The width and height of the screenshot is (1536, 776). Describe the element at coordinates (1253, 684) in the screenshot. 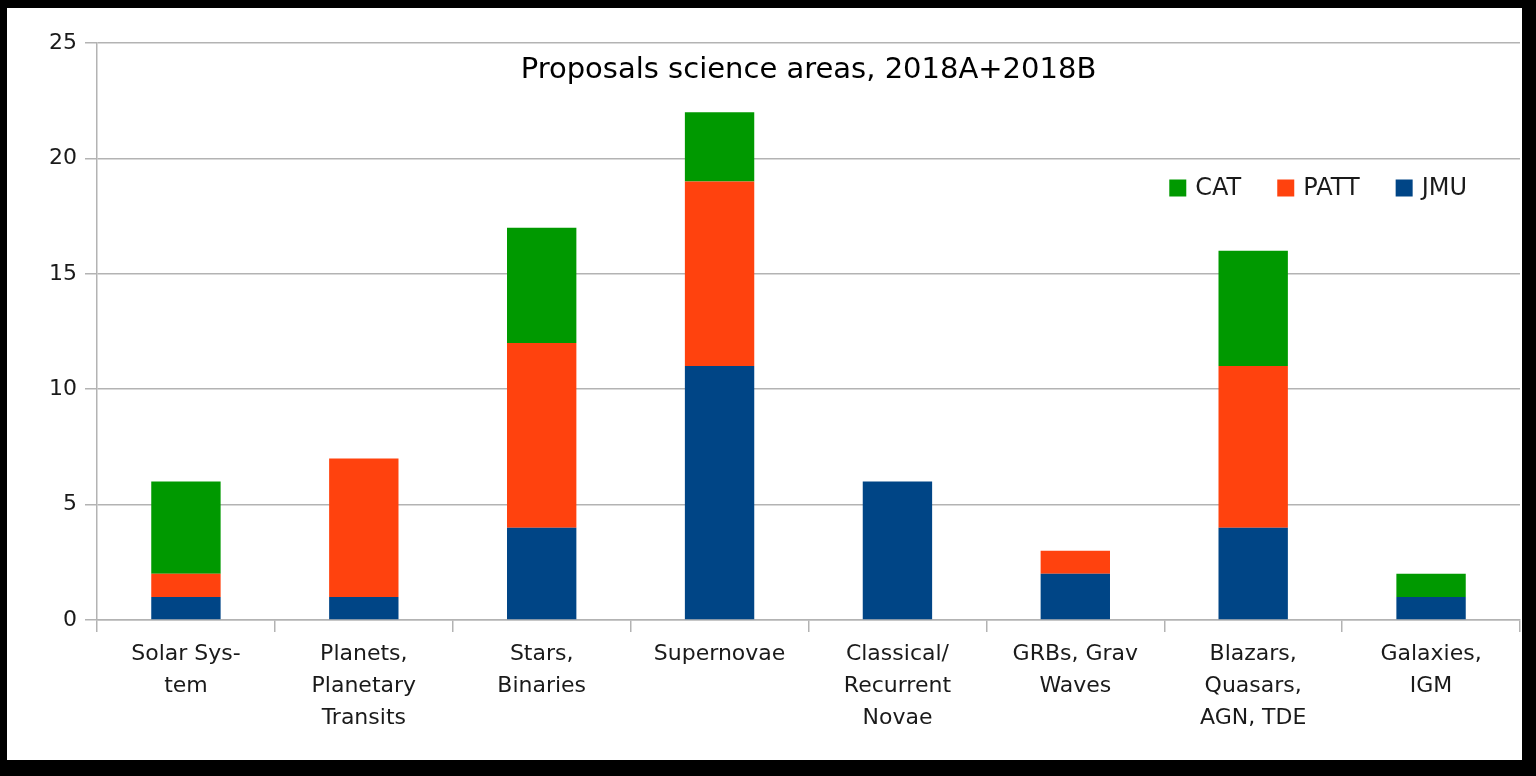

I see `x-tick-label: Blazars, Quasars, AGN, TDE` at that location.